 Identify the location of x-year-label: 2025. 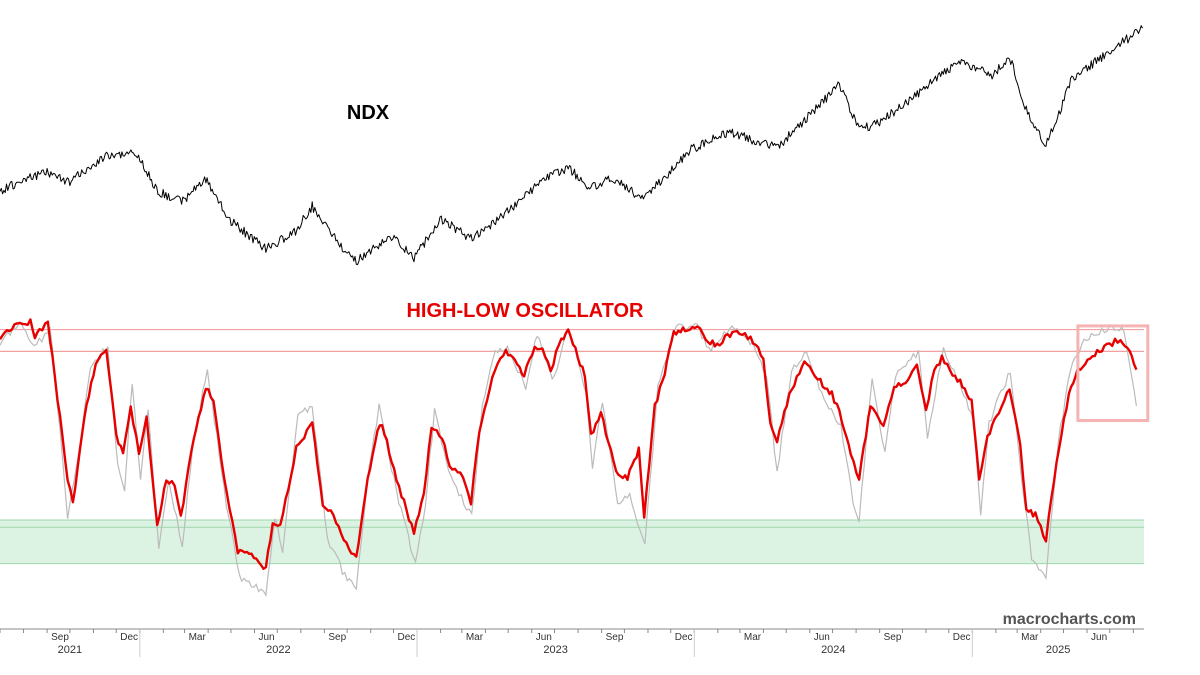
(1058, 650).